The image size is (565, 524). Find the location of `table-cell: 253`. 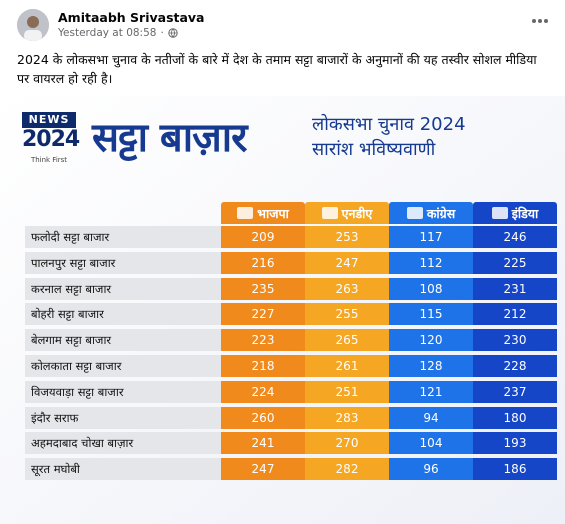

table-cell: 253 is located at coordinates (347, 237).